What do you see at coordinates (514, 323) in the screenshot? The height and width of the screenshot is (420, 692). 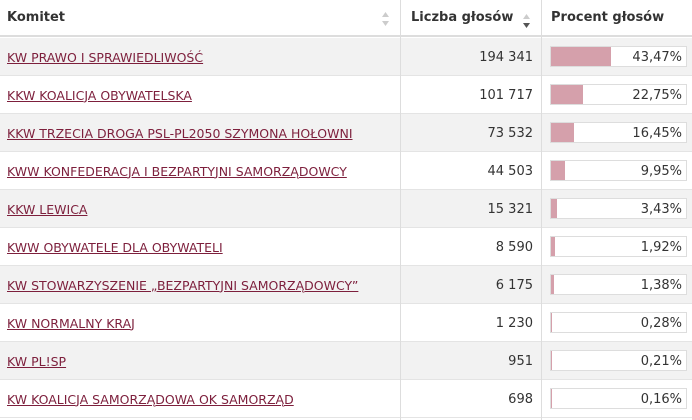 I see `votes-cell: 1 230` at bounding box center [514, 323].